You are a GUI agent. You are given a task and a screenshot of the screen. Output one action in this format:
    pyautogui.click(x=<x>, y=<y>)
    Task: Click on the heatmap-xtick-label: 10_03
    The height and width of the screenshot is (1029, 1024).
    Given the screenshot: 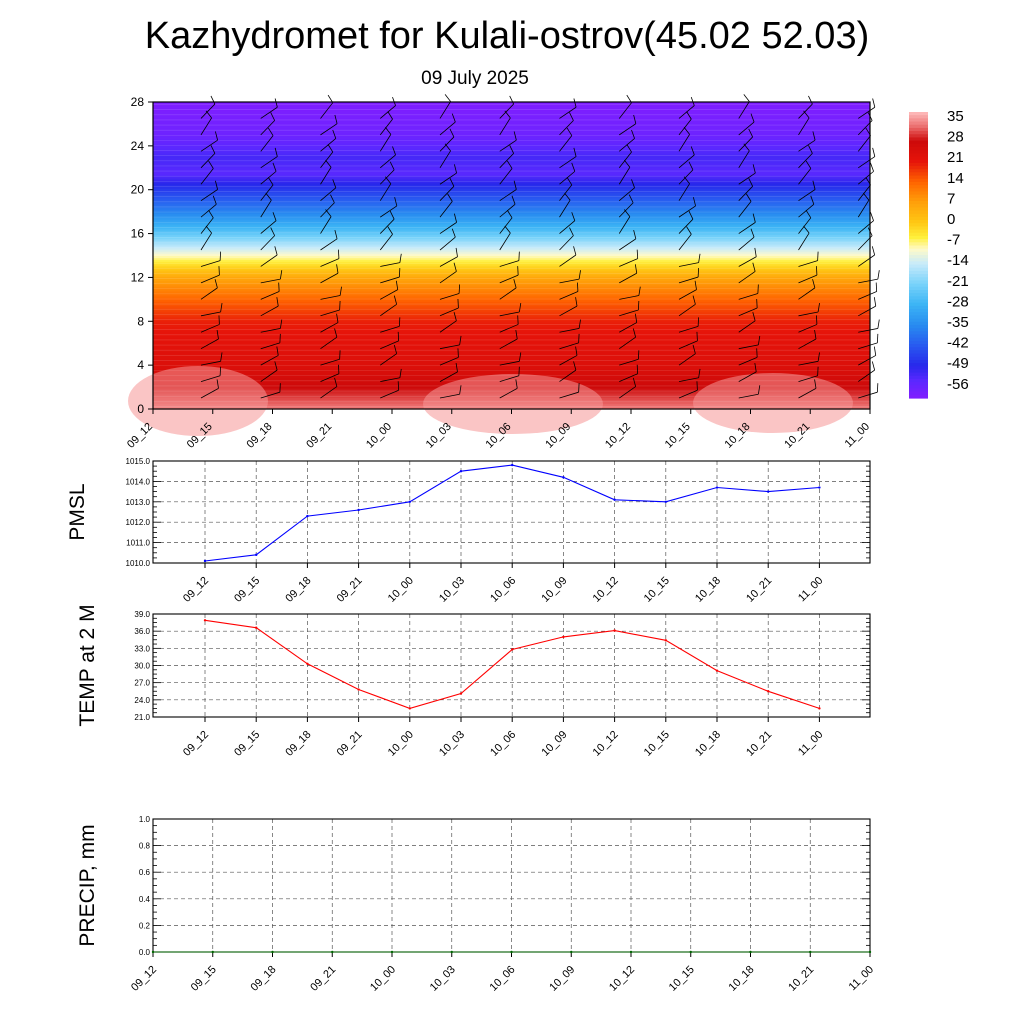 What is the action you would take?
    pyautogui.click(x=439, y=436)
    